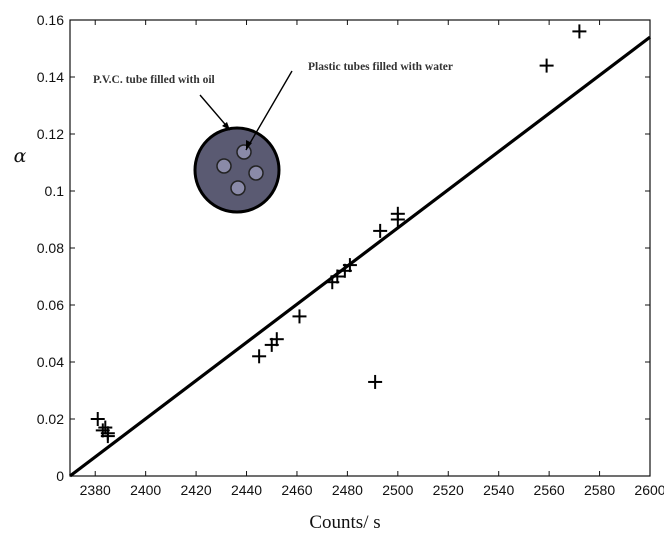 The width and height of the screenshot is (664, 533). I want to click on x-tick-label: 2560, so click(549, 490).